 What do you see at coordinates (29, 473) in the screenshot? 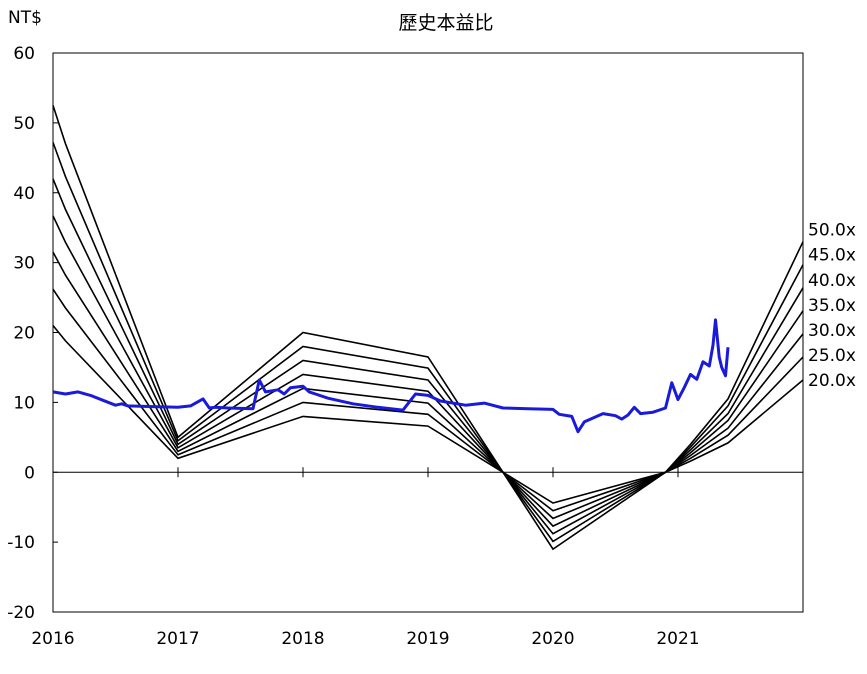
I see `y-tick-label: 0` at bounding box center [29, 473].